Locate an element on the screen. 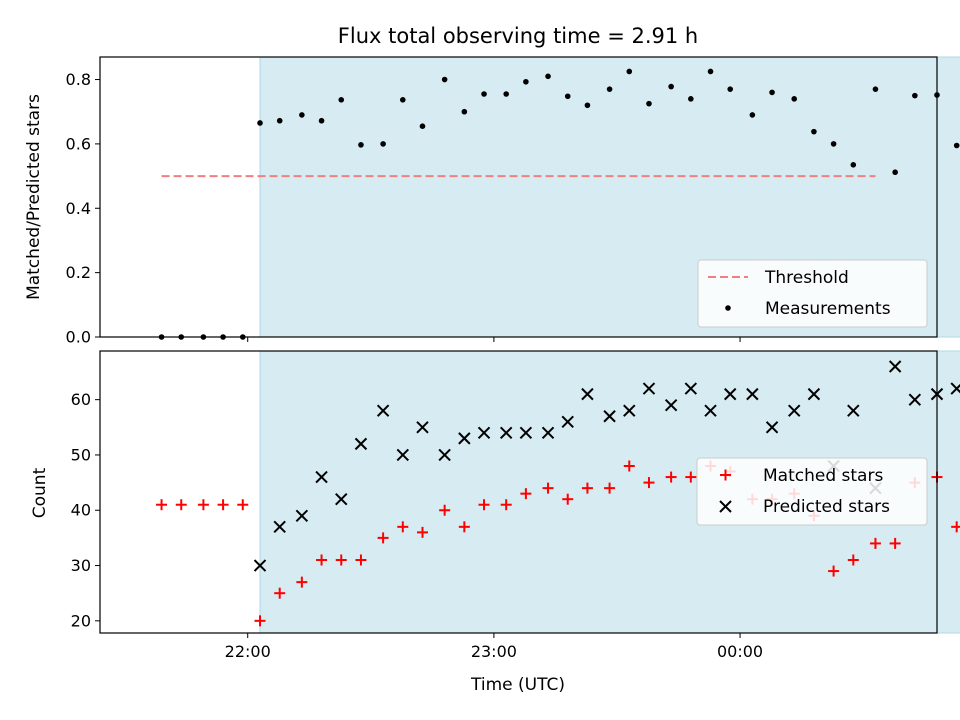 Image resolution: width=960 pixels, height=720 pixels. bottom-y-tick-label: 20 is located at coordinates (81, 620).